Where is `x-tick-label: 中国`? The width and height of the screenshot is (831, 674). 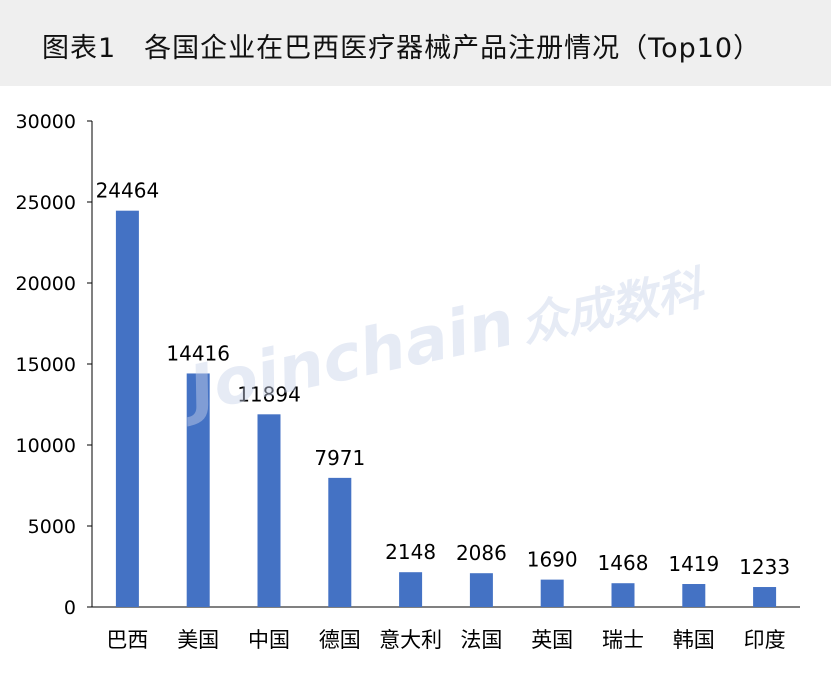 x-tick-label: 中国 is located at coordinates (269, 640).